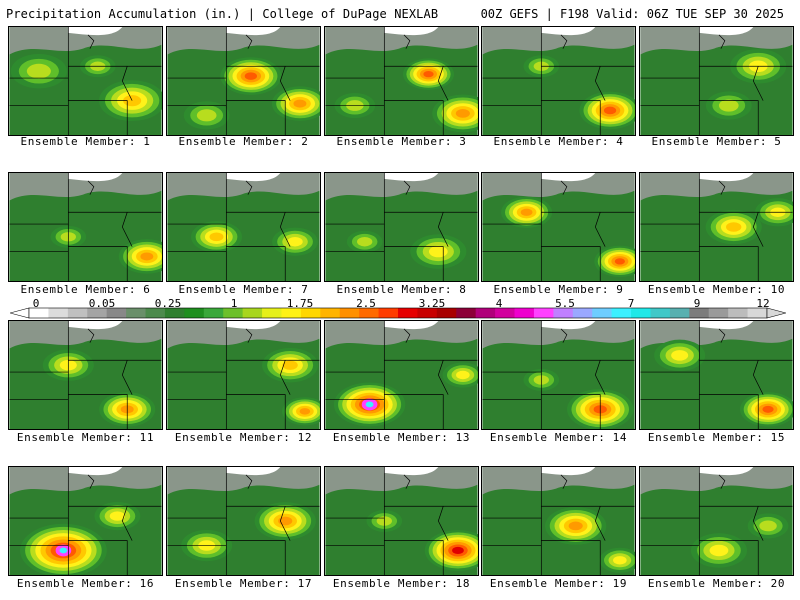  What do you see at coordinates (102, 303) in the screenshot?
I see `colorbar-tick-label: 0.05` at bounding box center [102, 303].